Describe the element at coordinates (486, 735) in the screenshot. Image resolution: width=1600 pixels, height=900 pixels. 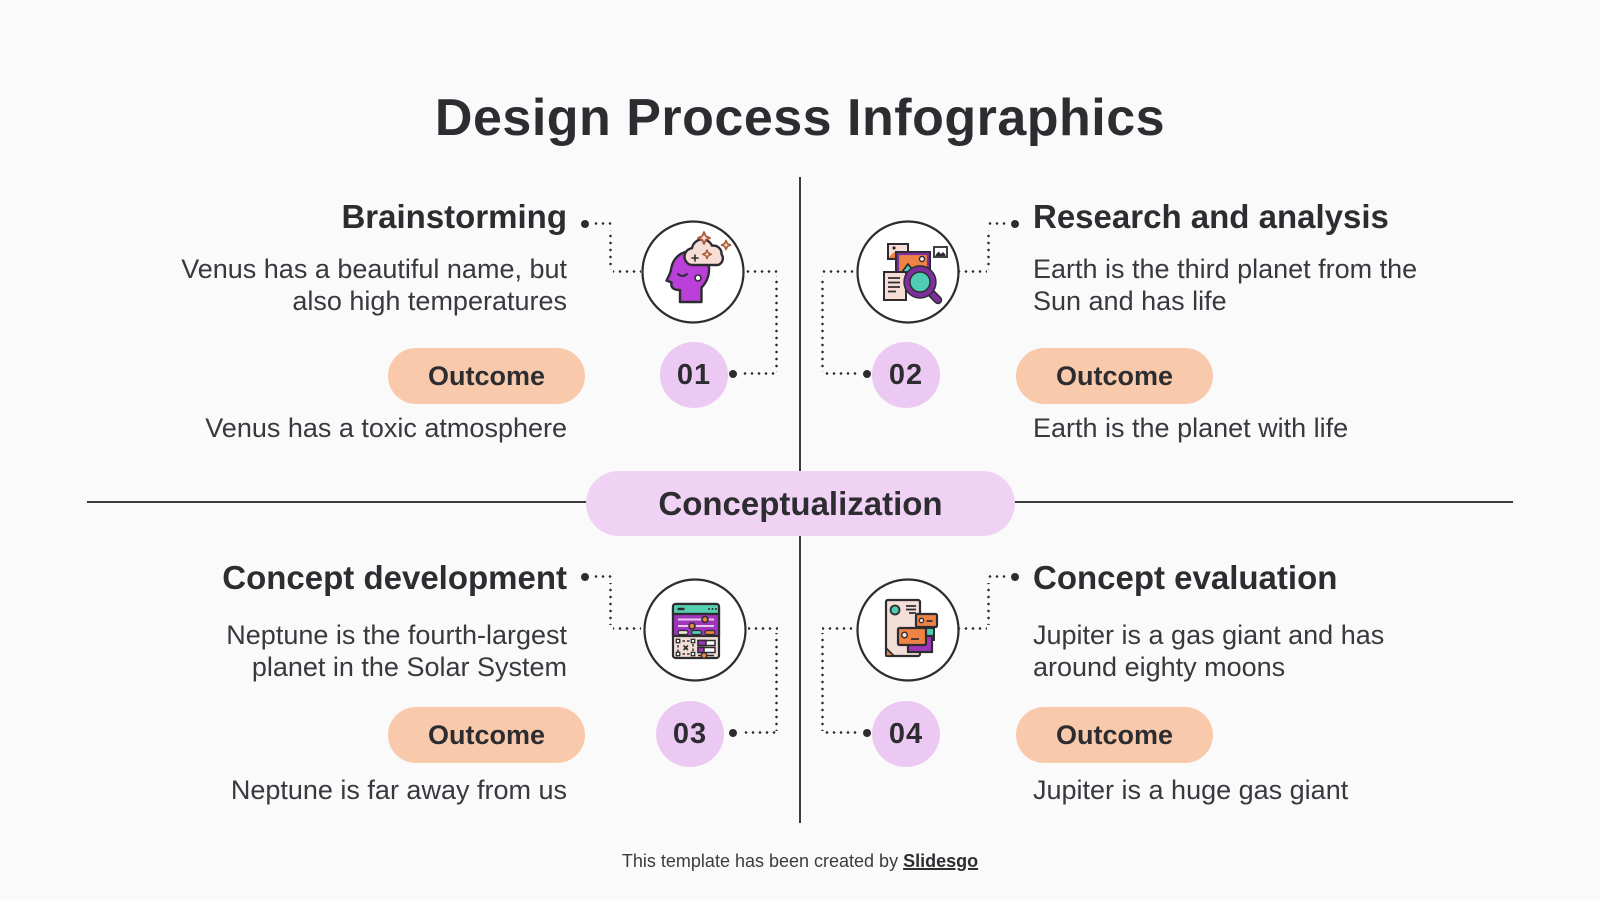
I see `step3-outcome-badge: Outcome` at that location.